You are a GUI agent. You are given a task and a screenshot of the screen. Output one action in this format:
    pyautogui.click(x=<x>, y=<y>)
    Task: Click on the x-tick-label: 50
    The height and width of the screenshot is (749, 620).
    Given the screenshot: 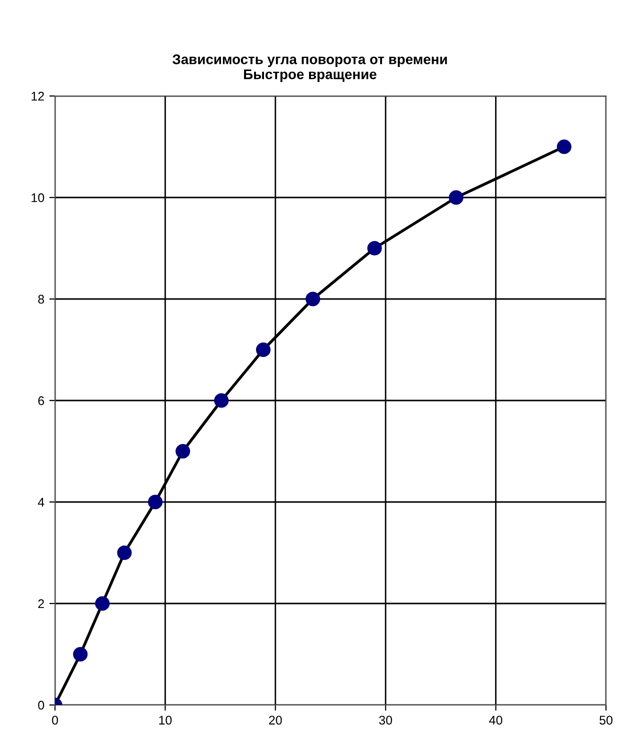 What is the action you would take?
    pyautogui.click(x=606, y=720)
    